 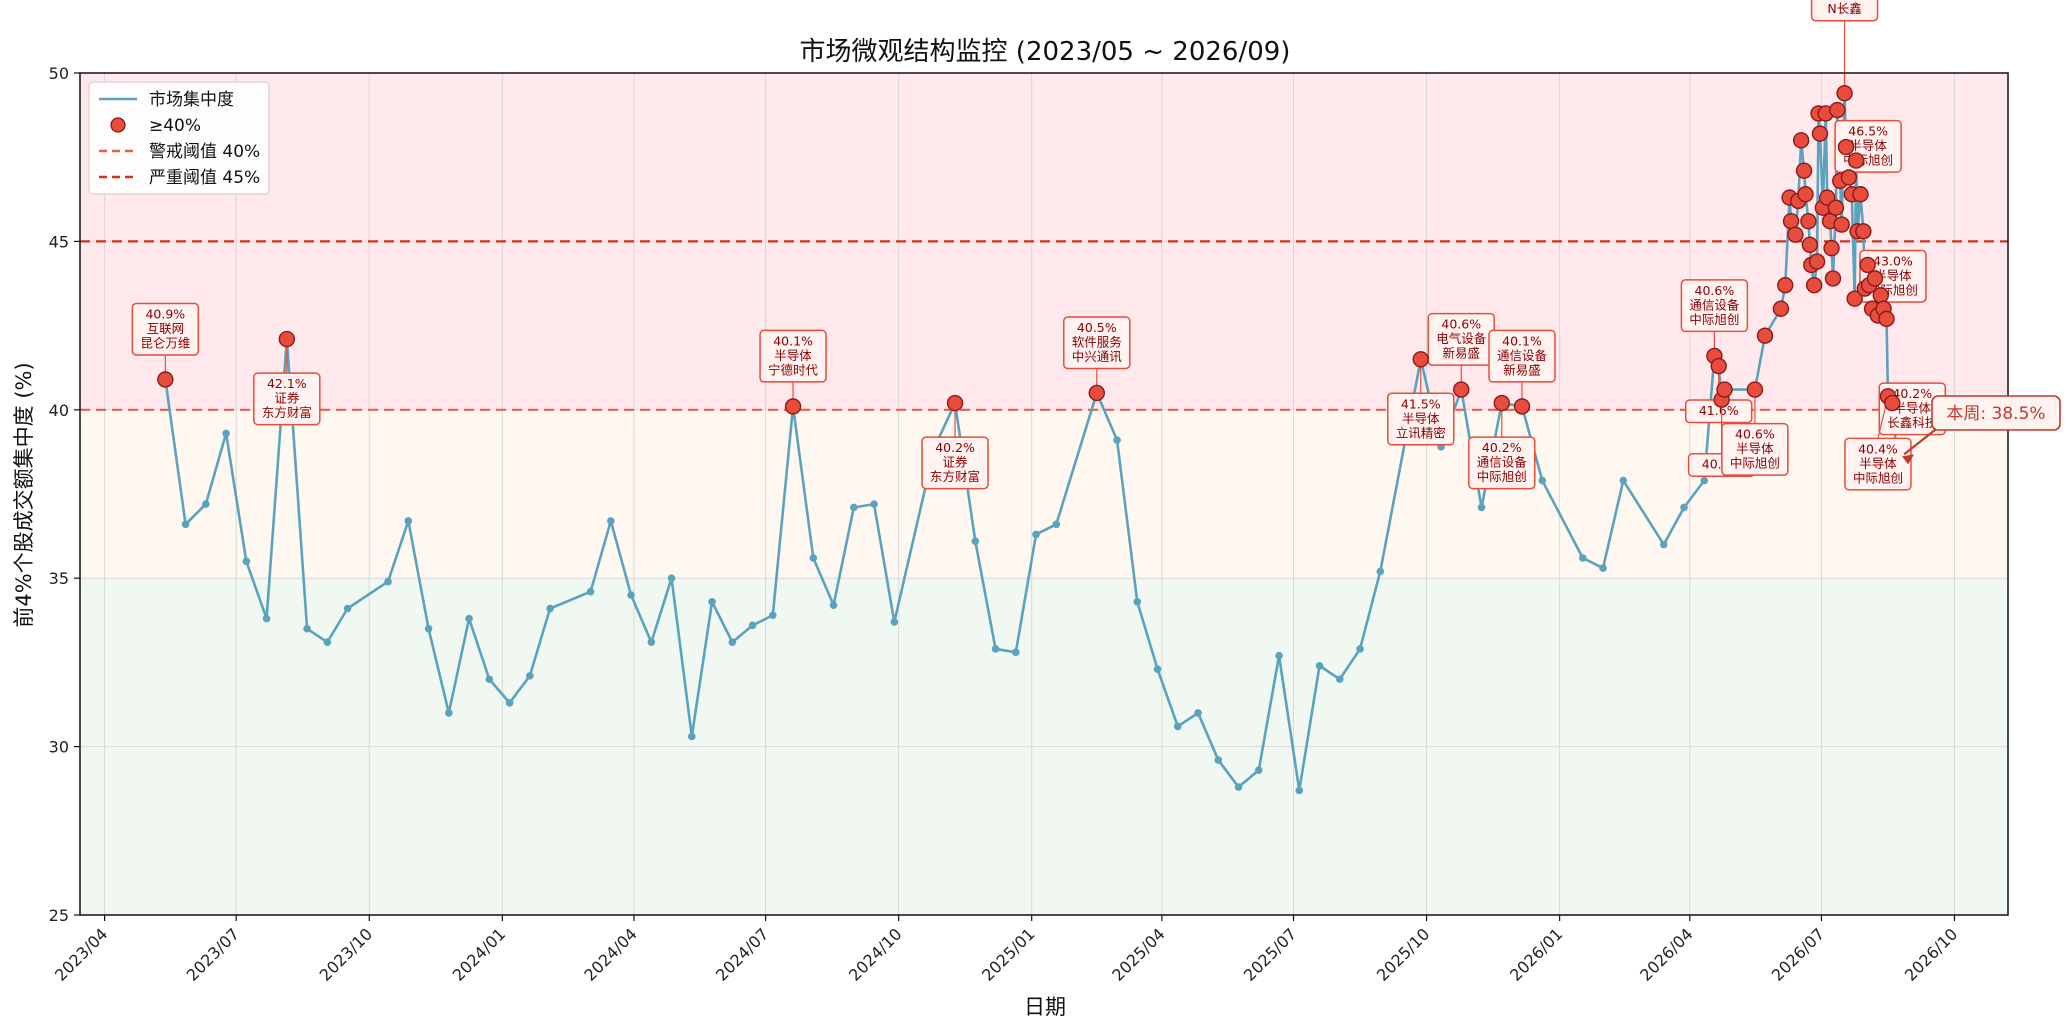 I want to click on x-tick-label: 2026/07, so click(x=1798, y=954).